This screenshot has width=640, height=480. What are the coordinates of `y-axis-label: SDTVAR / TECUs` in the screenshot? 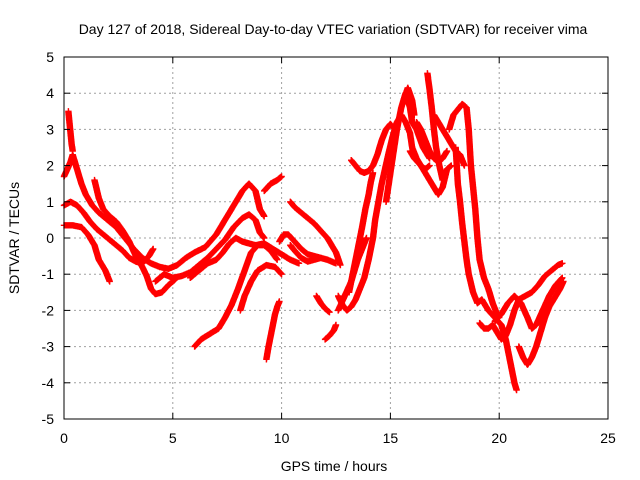 It's located at (14, 238).